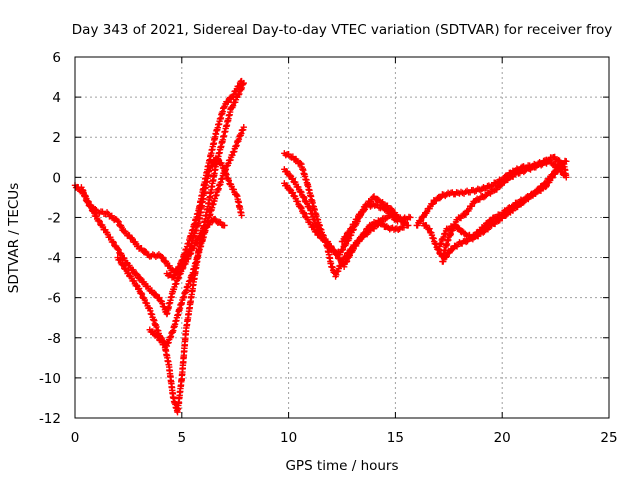  I want to click on x-tick-label: 5, so click(182, 438).